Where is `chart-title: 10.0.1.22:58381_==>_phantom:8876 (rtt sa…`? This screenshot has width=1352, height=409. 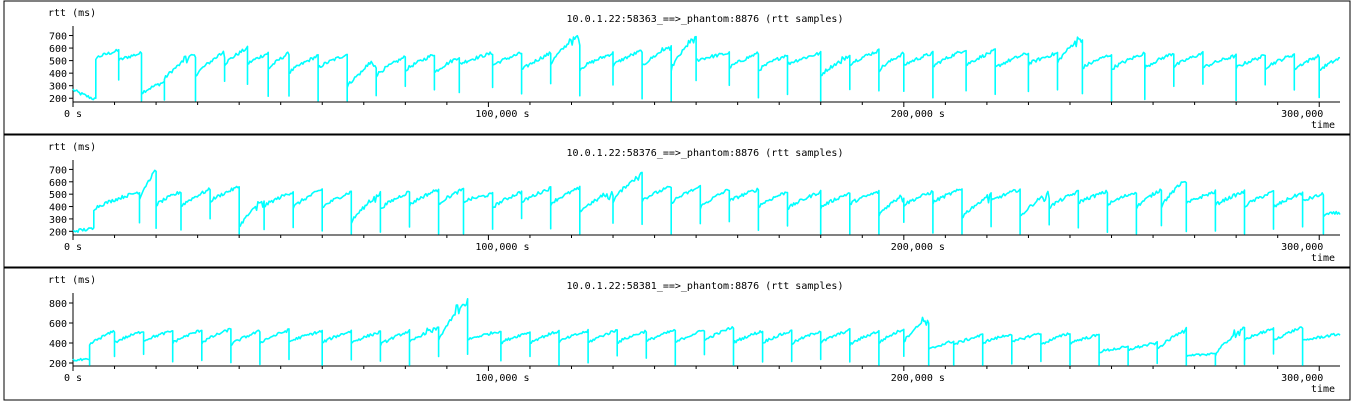 chart-title: 10.0.1.22:58381_==>_phantom:8876 (rtt sa… is located at coordinates (705, 286).